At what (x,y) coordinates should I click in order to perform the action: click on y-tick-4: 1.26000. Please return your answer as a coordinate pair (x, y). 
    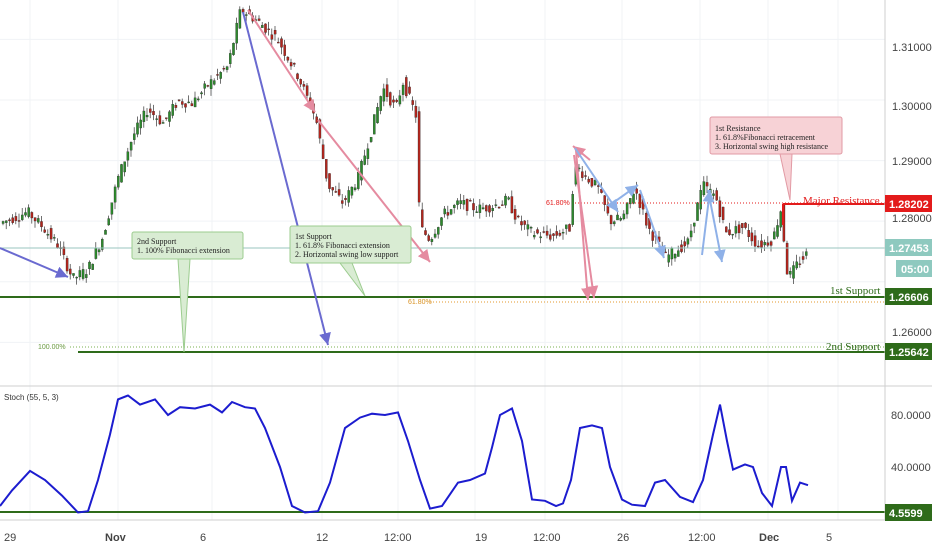
    Looking at the image, I should click on (912, 333).